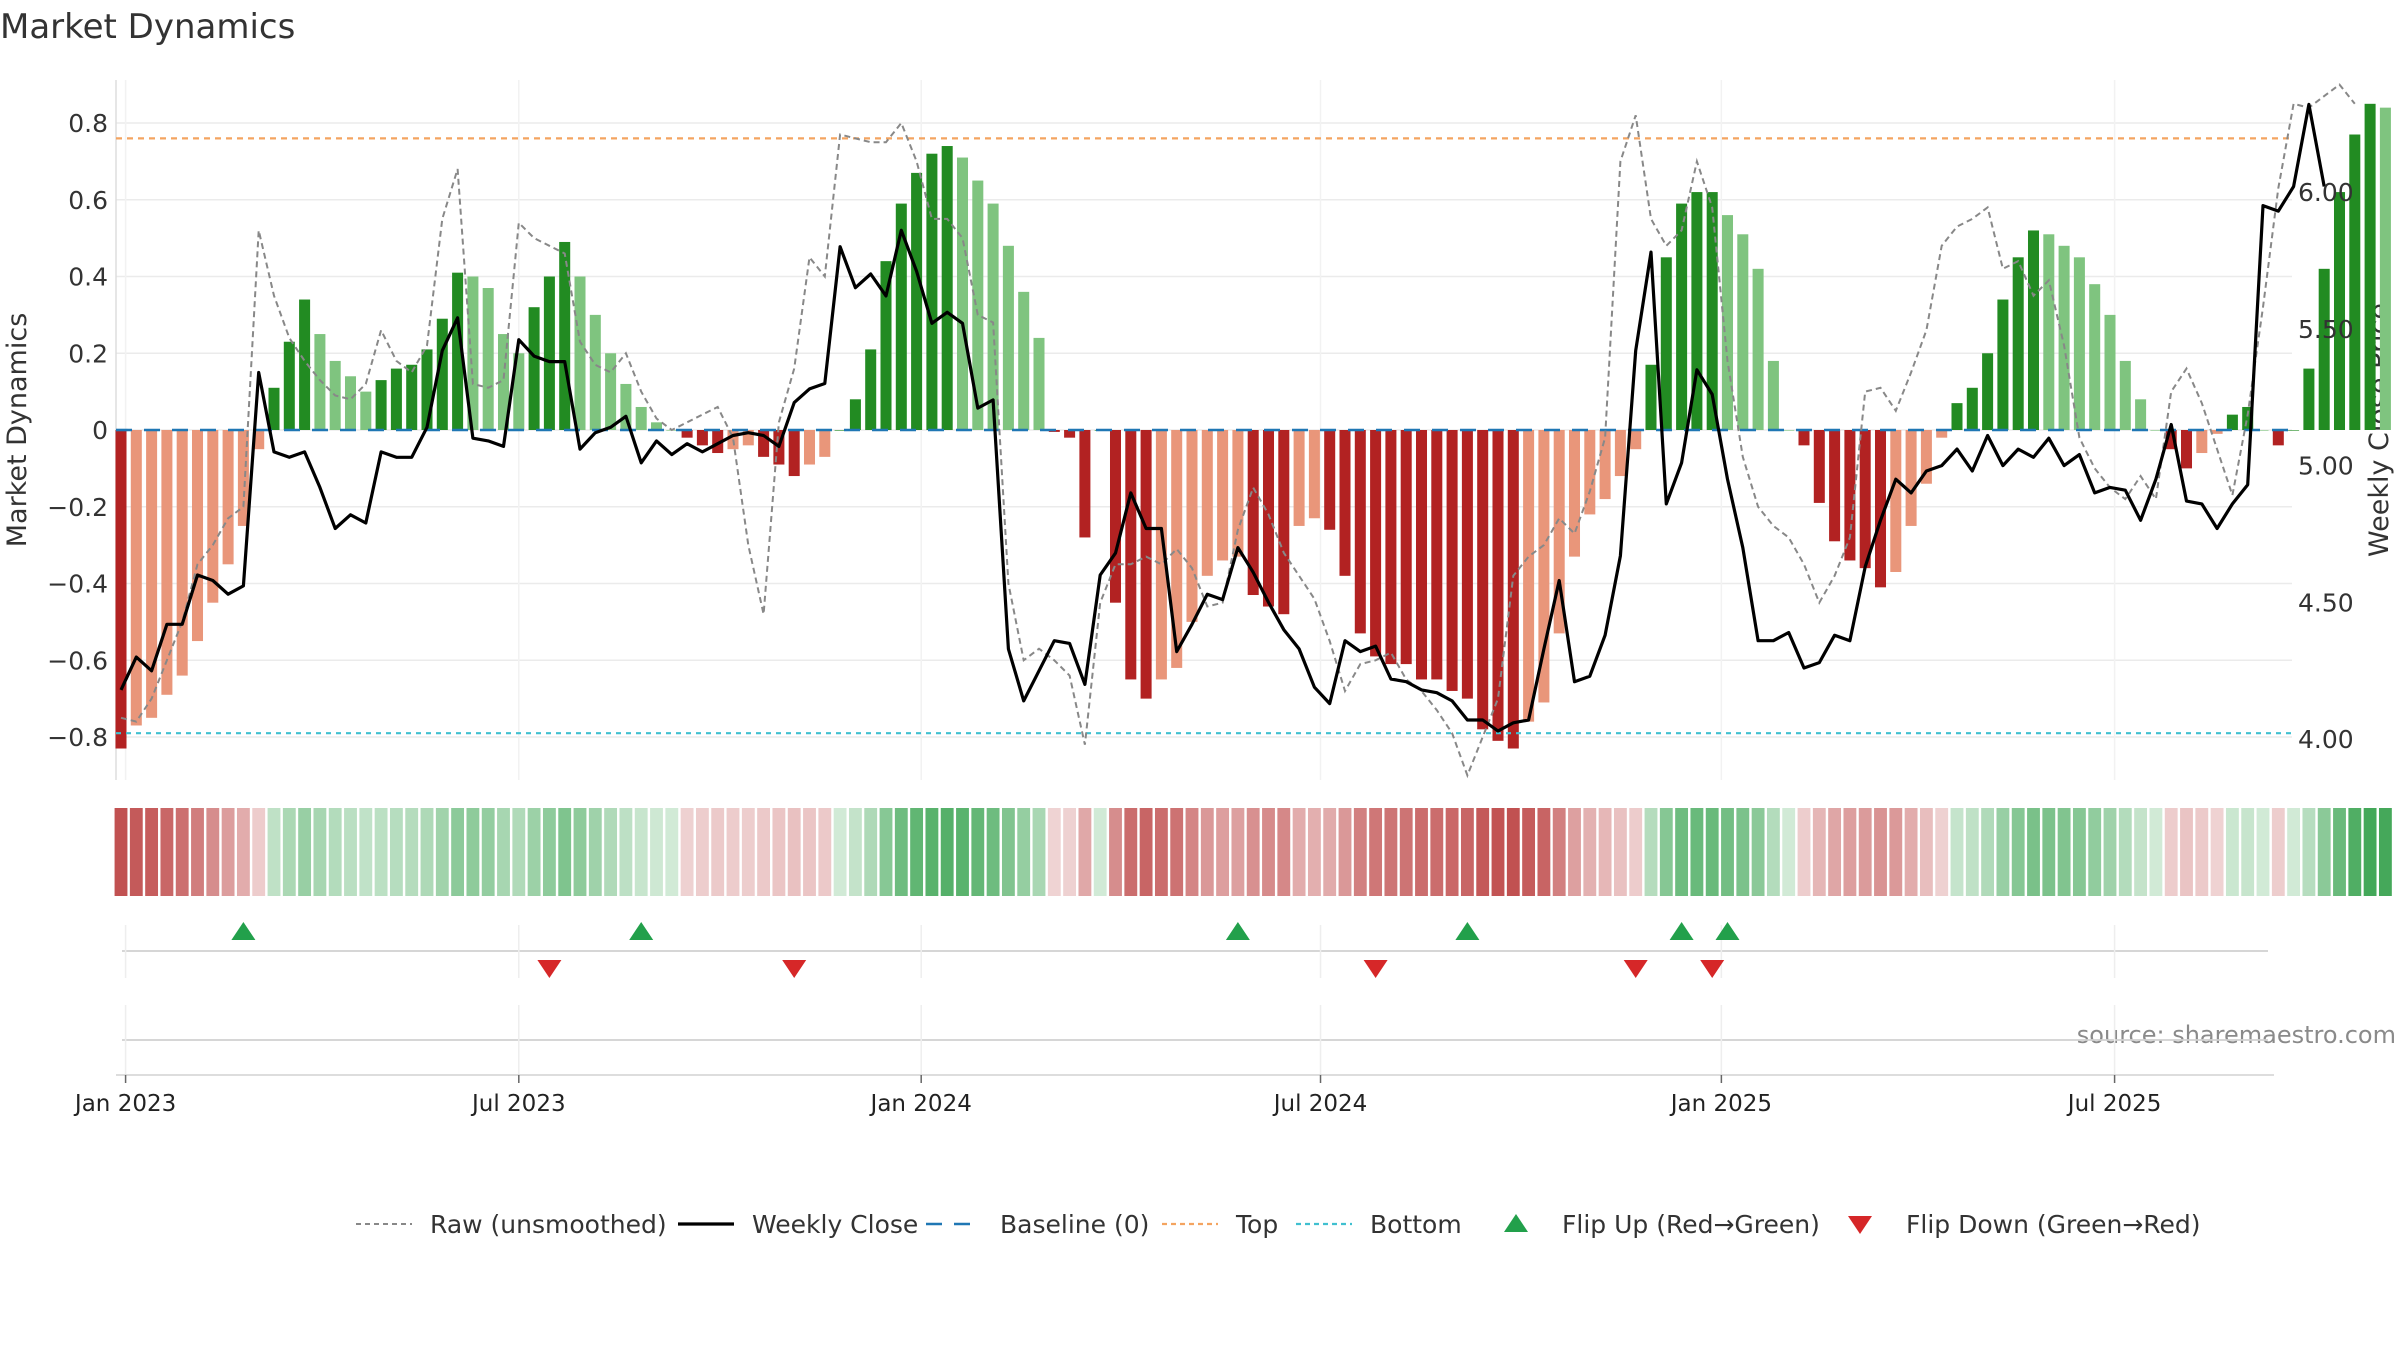 The width and height of the screenshot is (2400, 1354). Describe the element at coordinates (88, 277) in the screenshot. I see `left-tick-label: 0.4` at that location.